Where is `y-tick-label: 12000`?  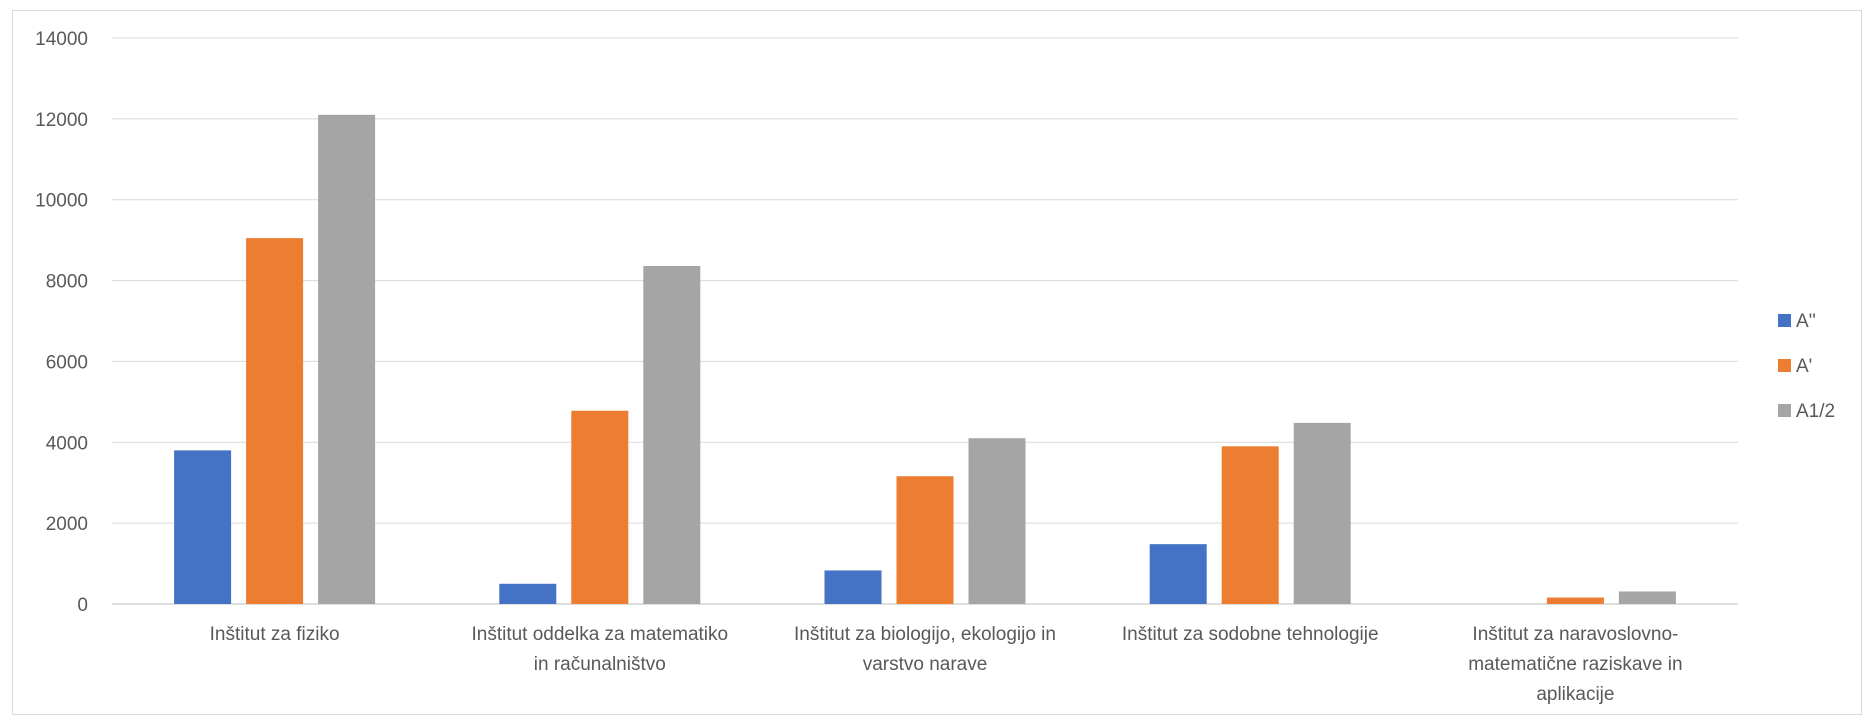
y-tick-label: 12000 is located at coordinates (61, 120).